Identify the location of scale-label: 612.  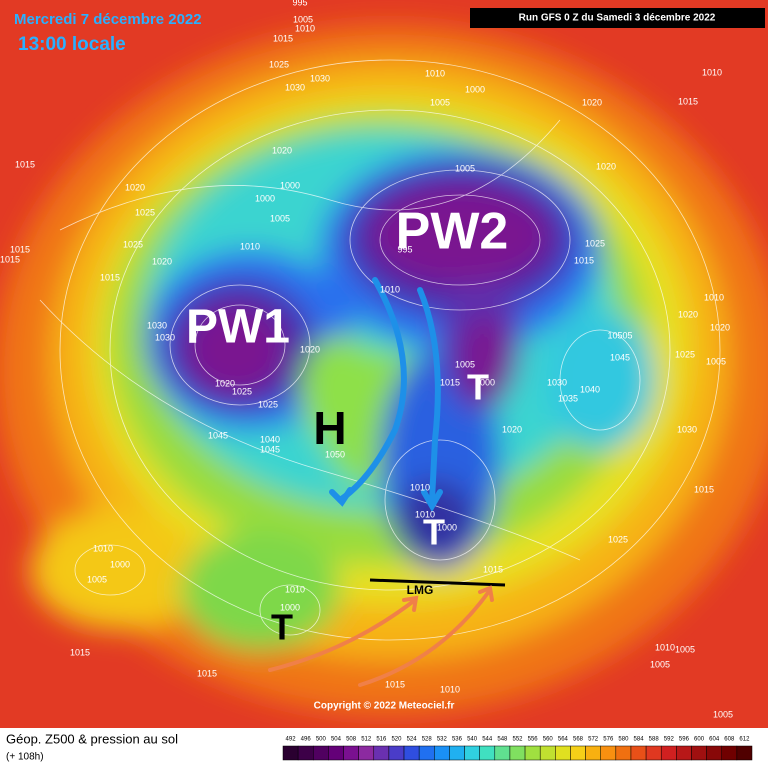
(744, 740).